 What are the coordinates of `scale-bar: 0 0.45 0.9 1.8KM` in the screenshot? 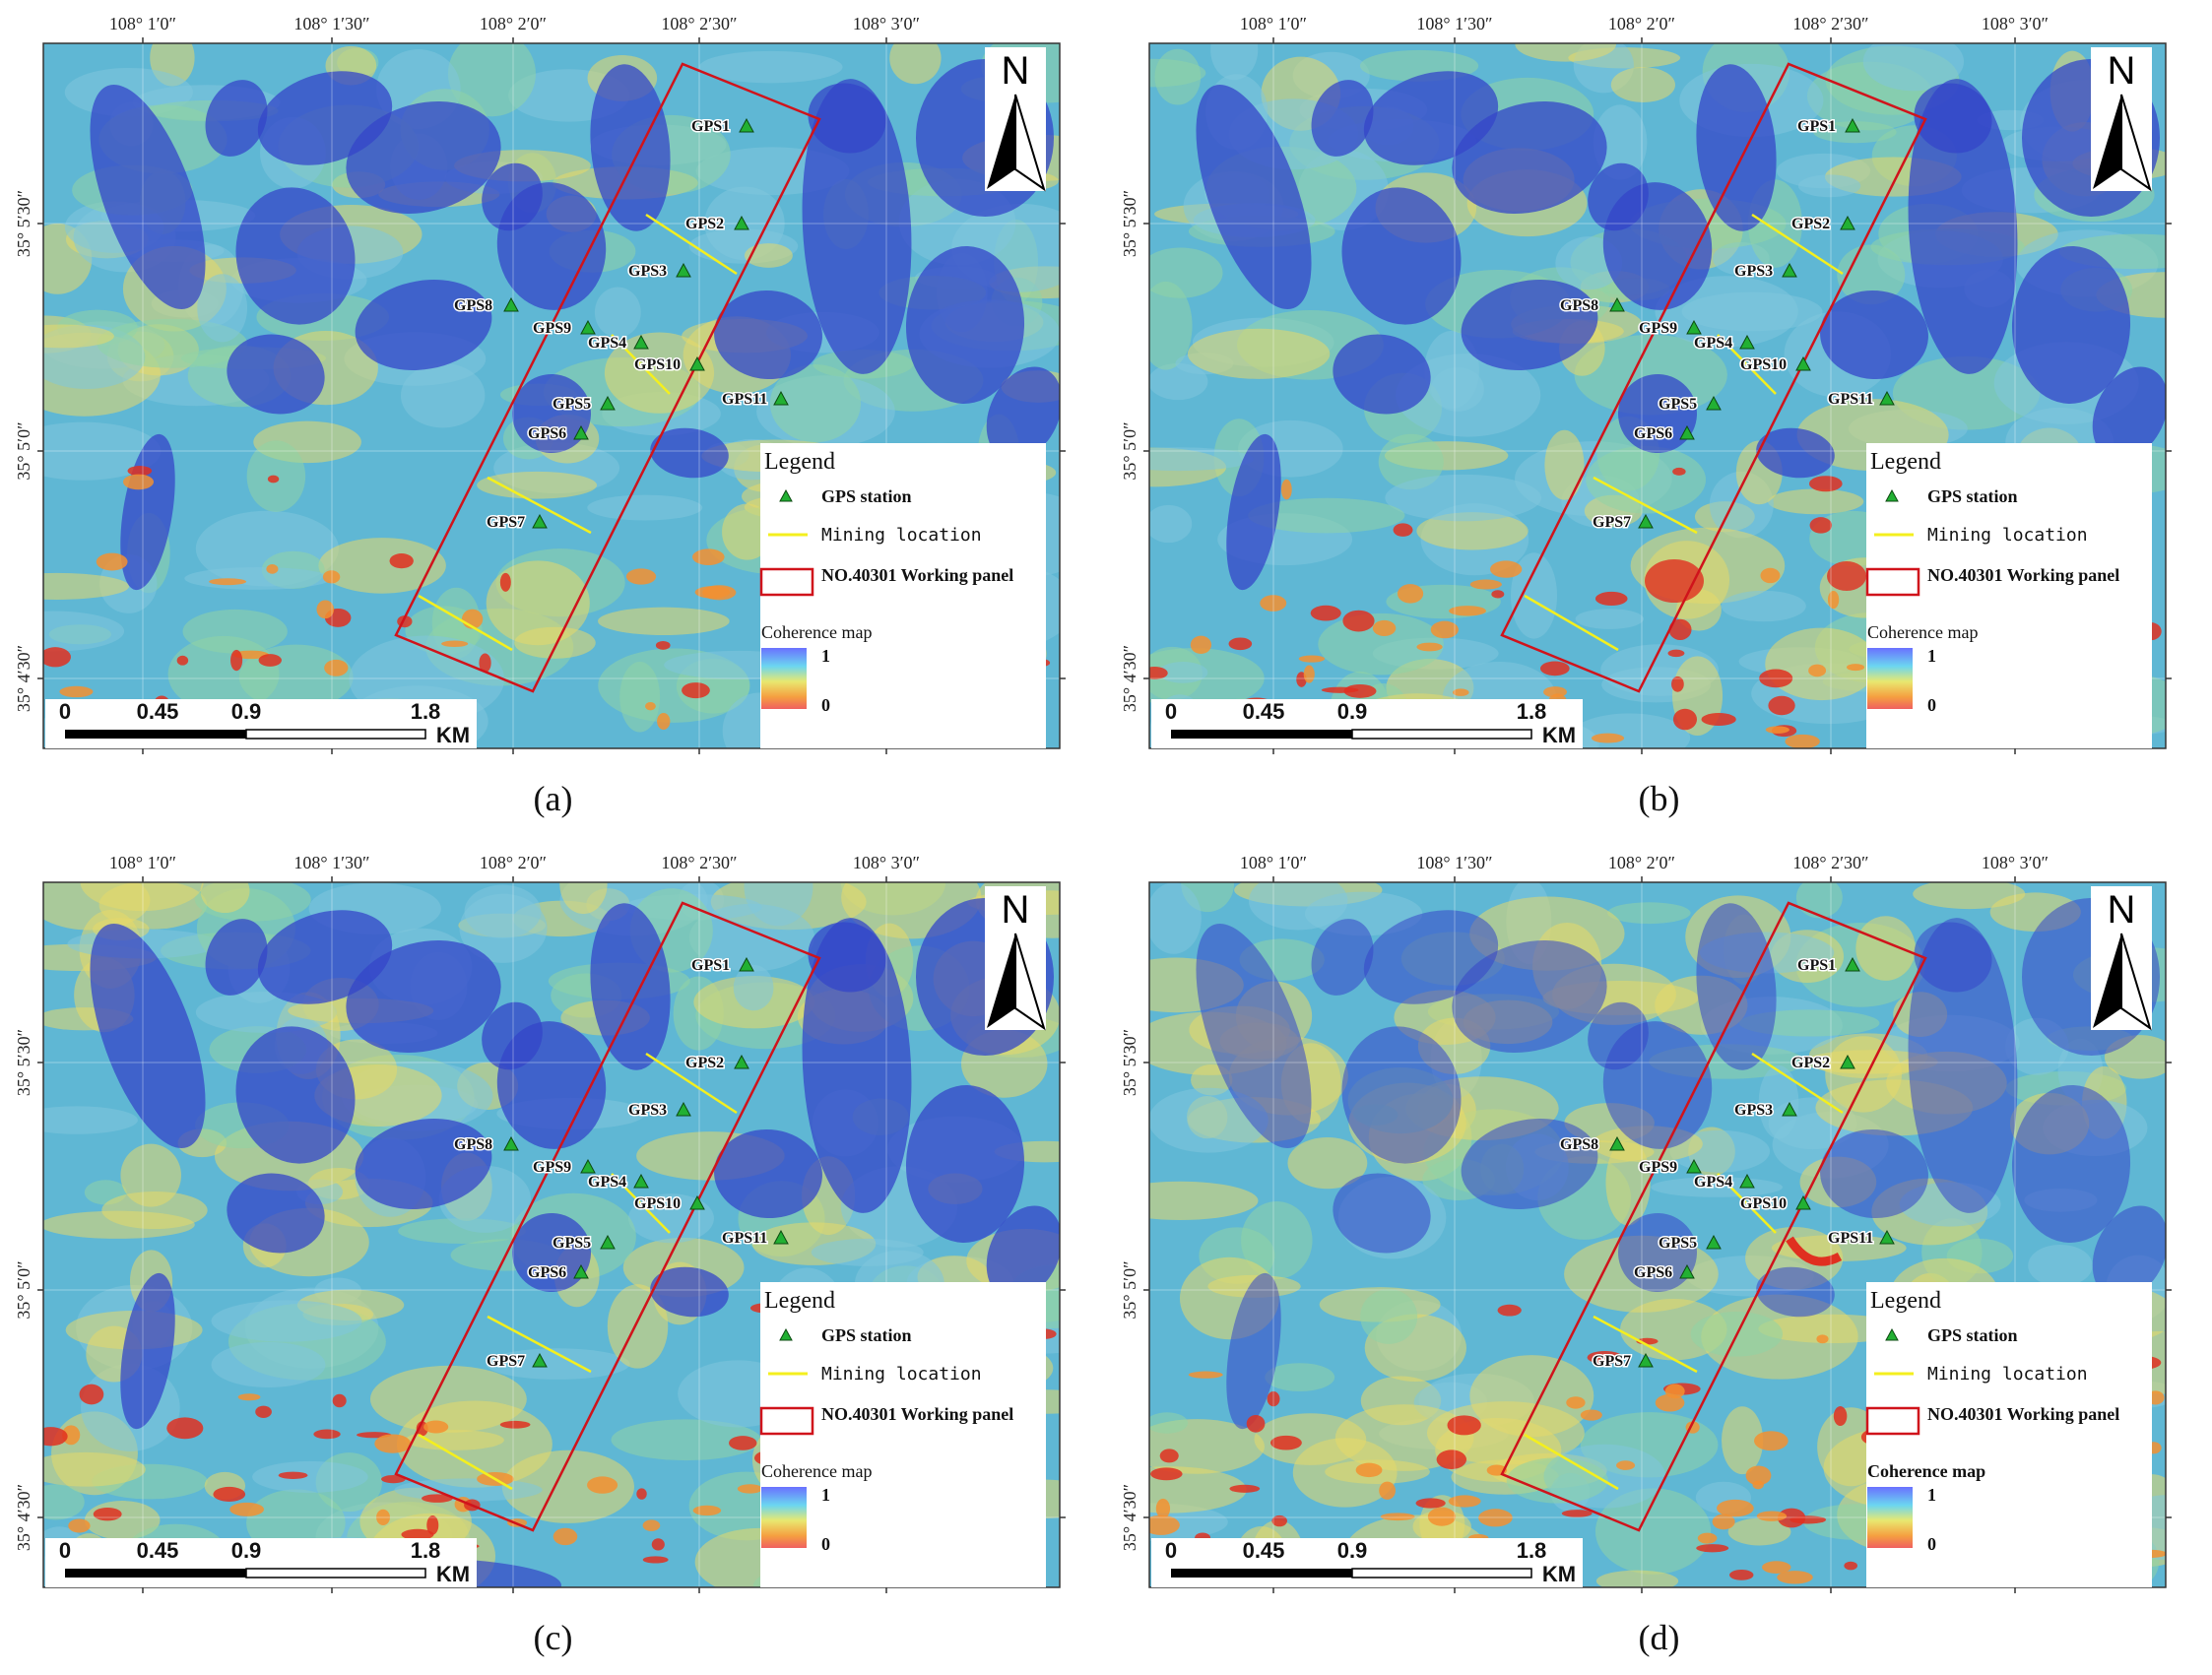 It's located at (1367, 723).